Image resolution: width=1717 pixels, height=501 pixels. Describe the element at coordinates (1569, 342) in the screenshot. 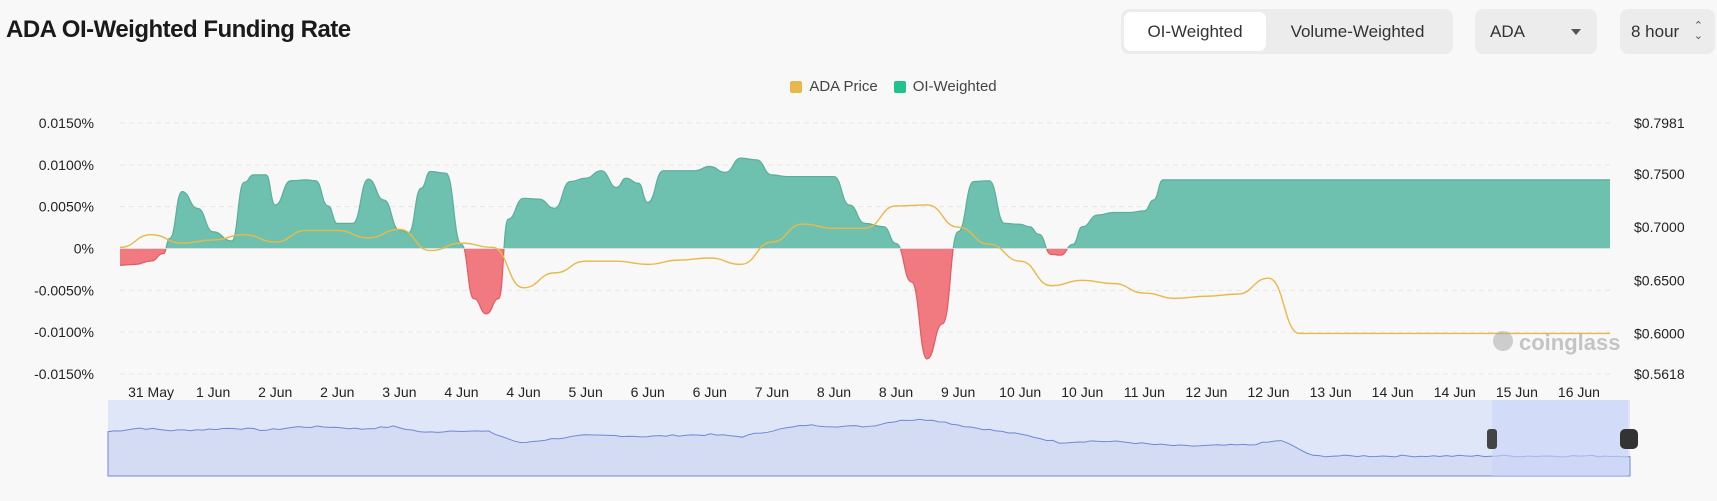

I see `watermark-text: coinglass` at that location.